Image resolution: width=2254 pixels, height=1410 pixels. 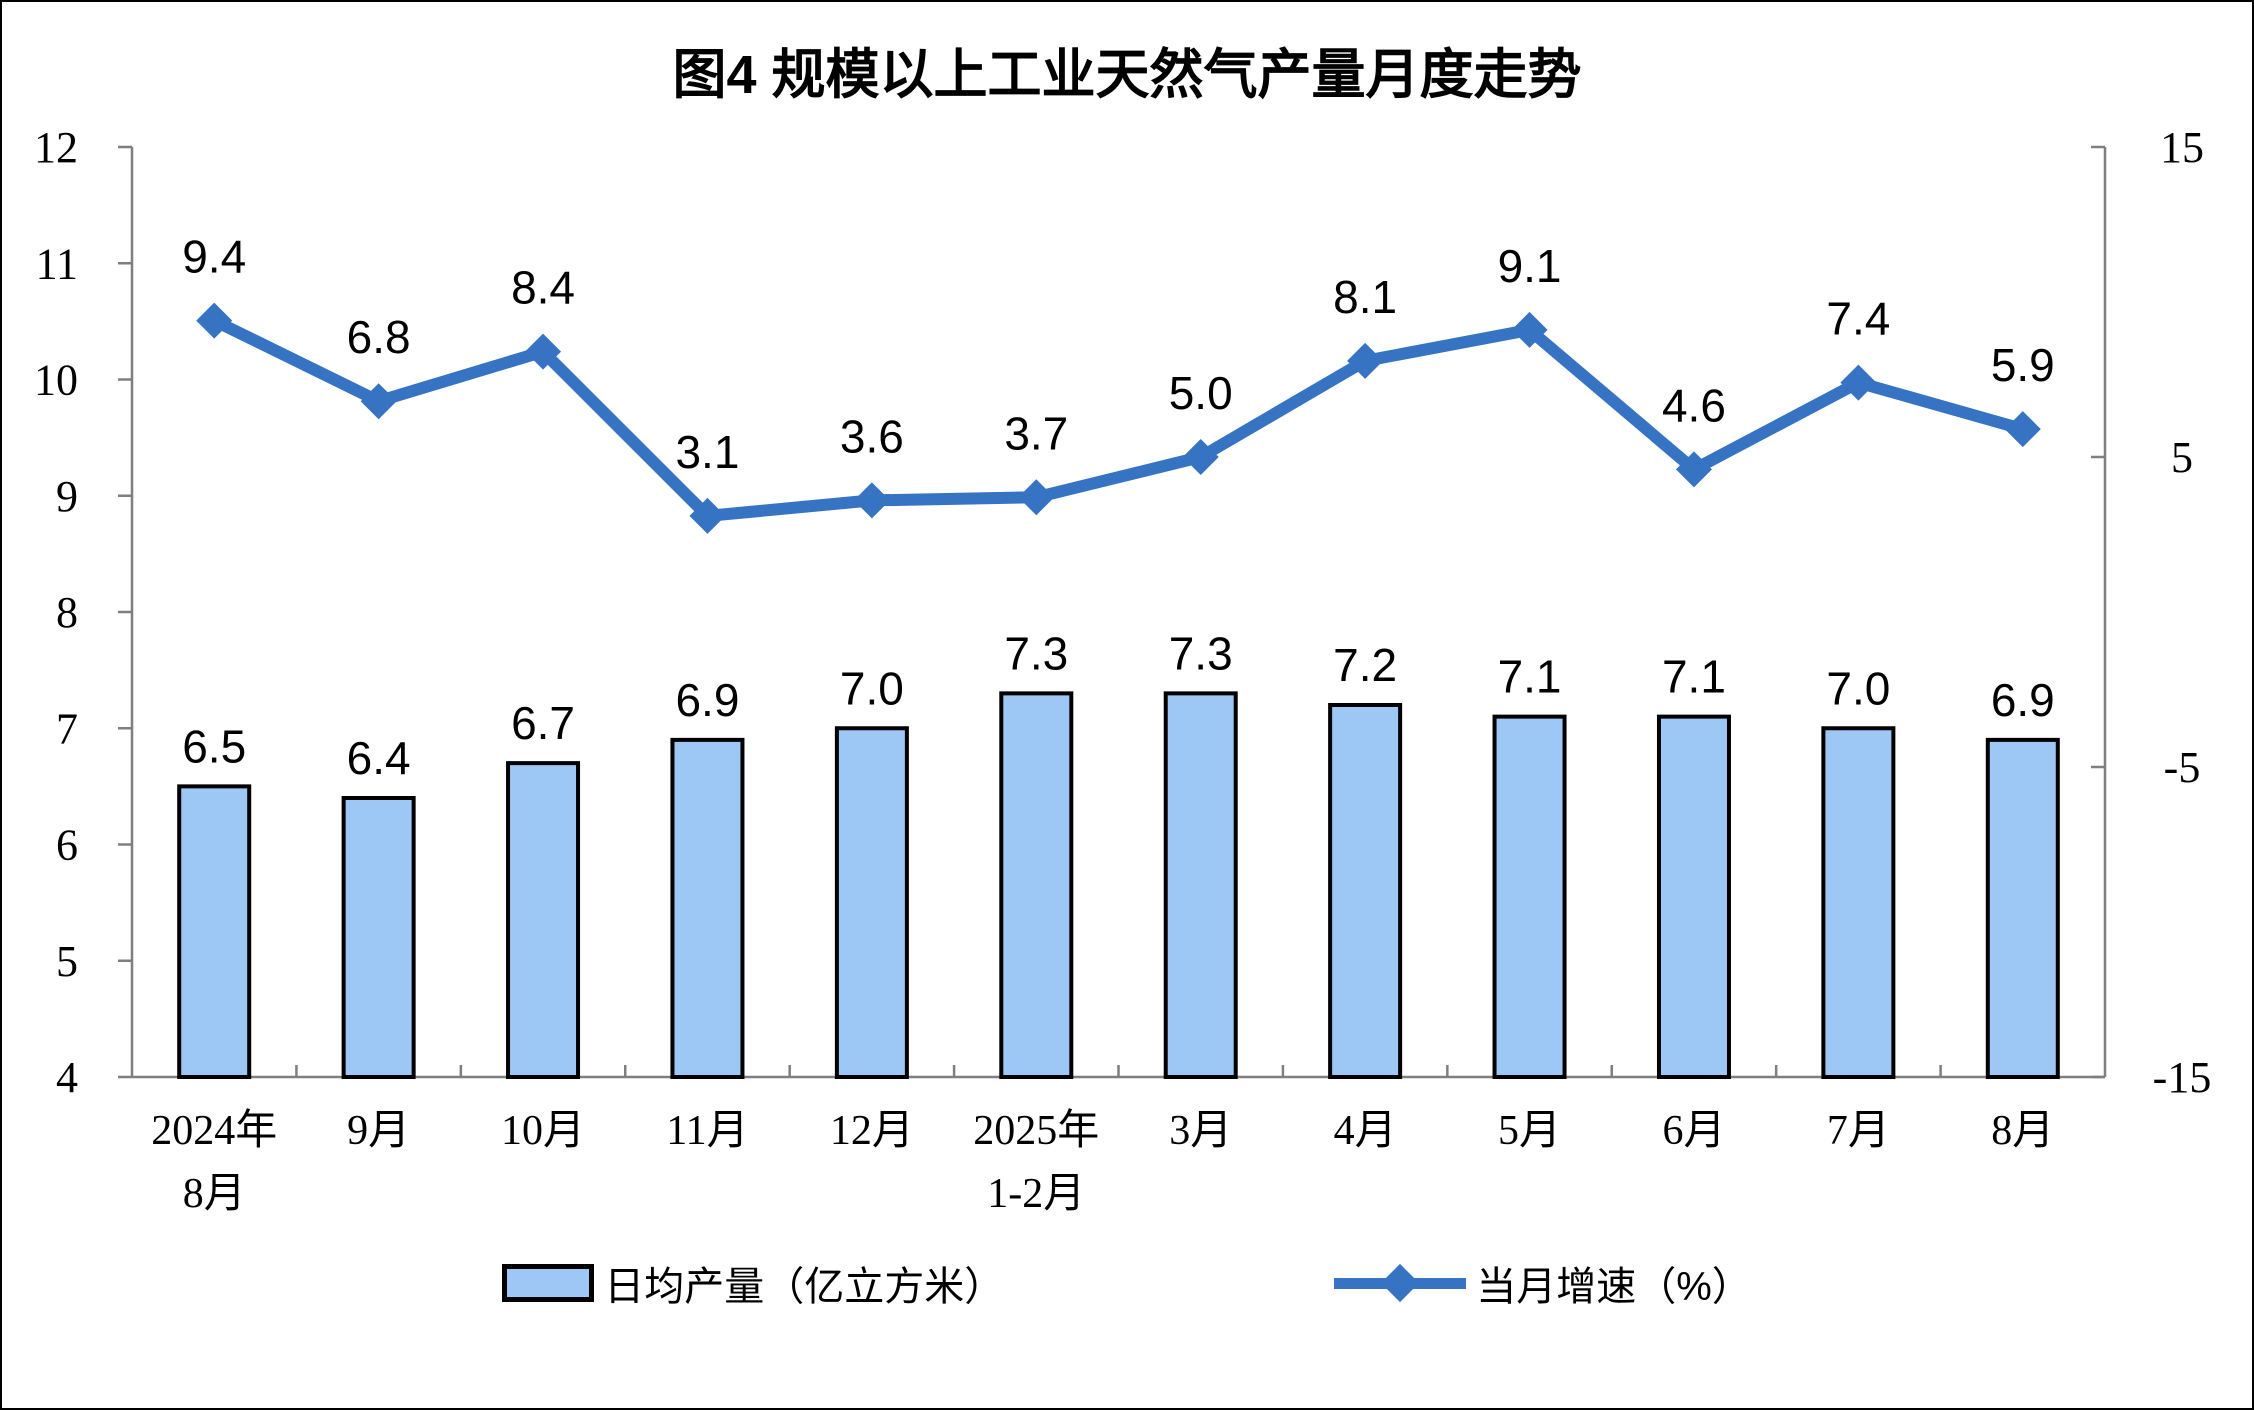 I want to click on left-axis-tick-label: 5, so click(x=67, y=961).